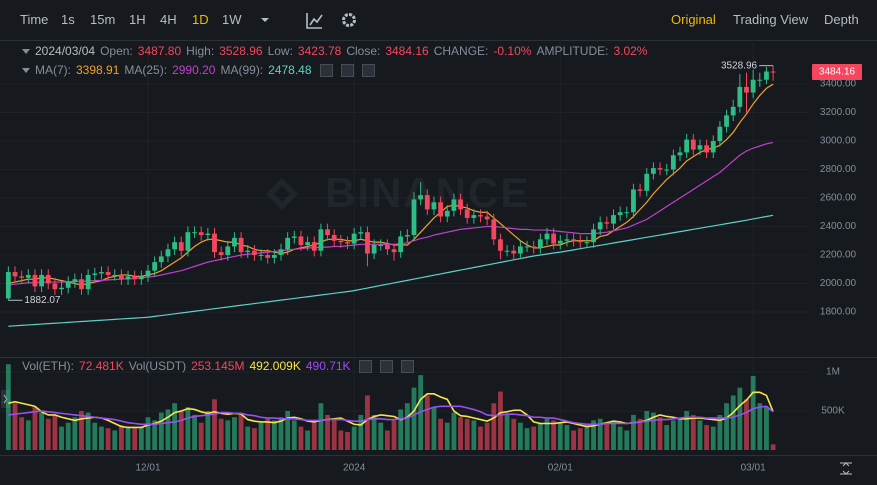 The width and height of the screenshot is (877, 485). What do you see at coordinates (572, 51) in the screenshot?
I see `info-label: AMPLITUDE:` at bounding box center [572, 51].